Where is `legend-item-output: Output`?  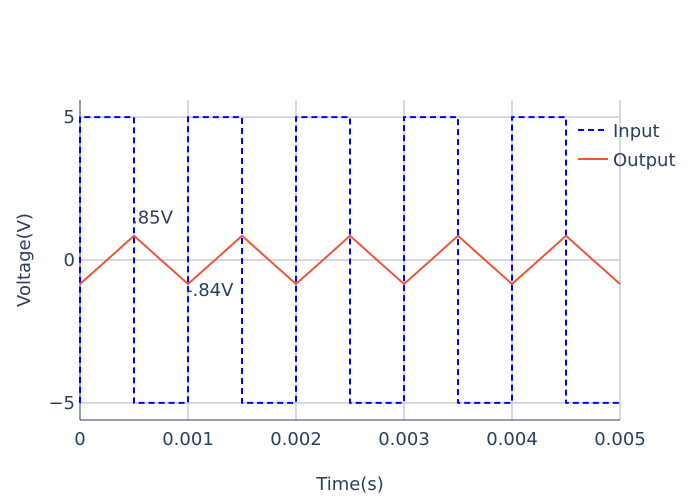
legend-item-output: Output is located at coordinates (627, 160).